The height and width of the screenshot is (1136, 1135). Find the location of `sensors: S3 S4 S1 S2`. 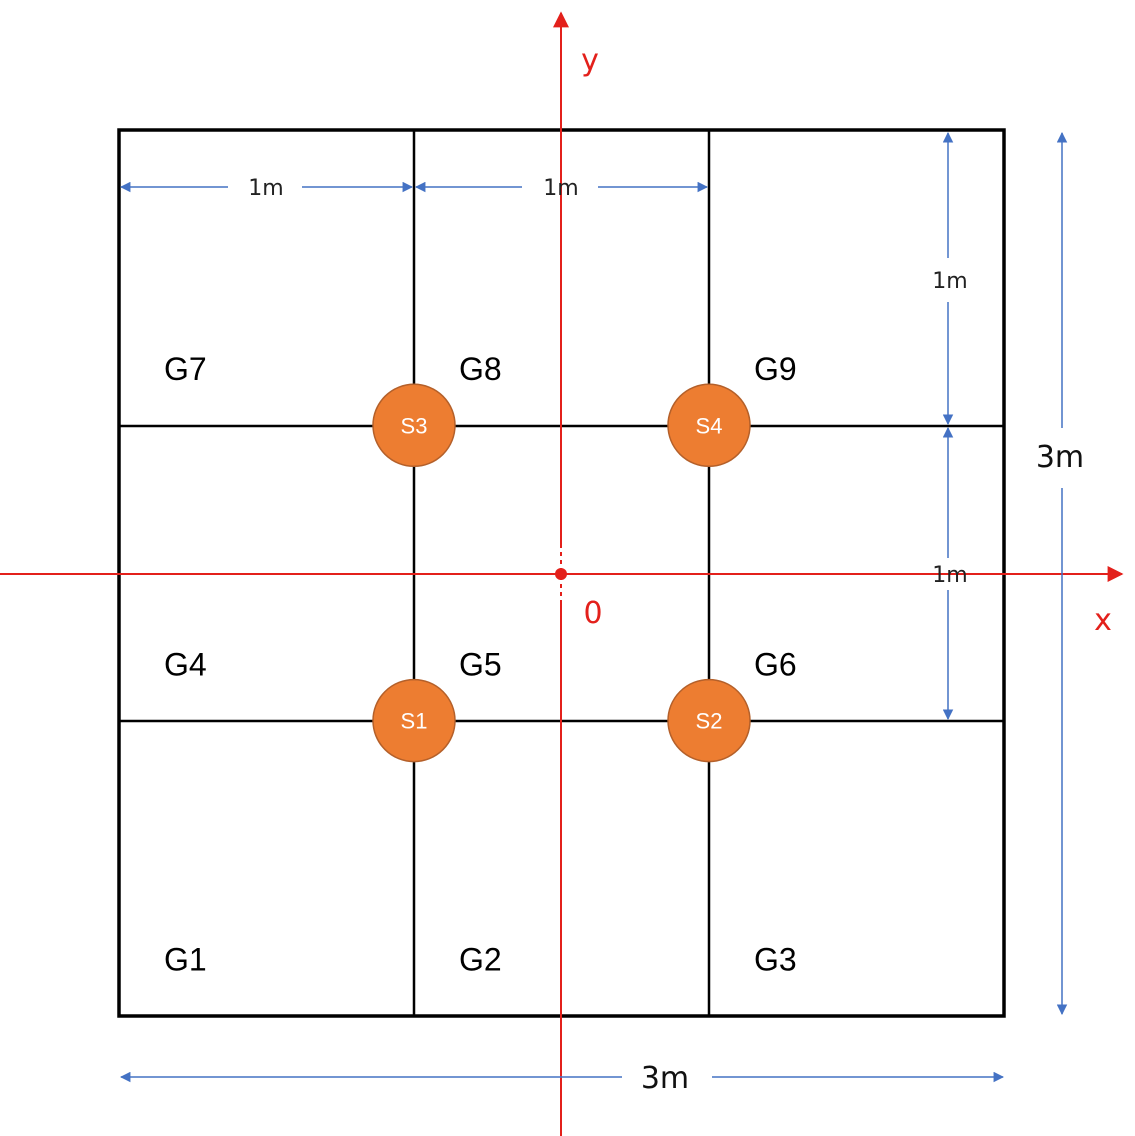

sensors: S3 S4 S1 S2 is located at coordinates (561, 573).